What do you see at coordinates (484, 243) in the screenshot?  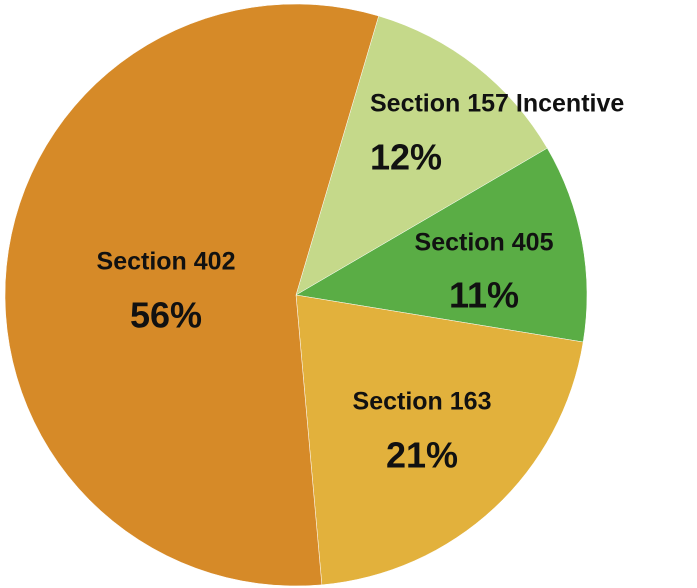 I see `slice-label: Section 405` at bounding box center [484, 243].